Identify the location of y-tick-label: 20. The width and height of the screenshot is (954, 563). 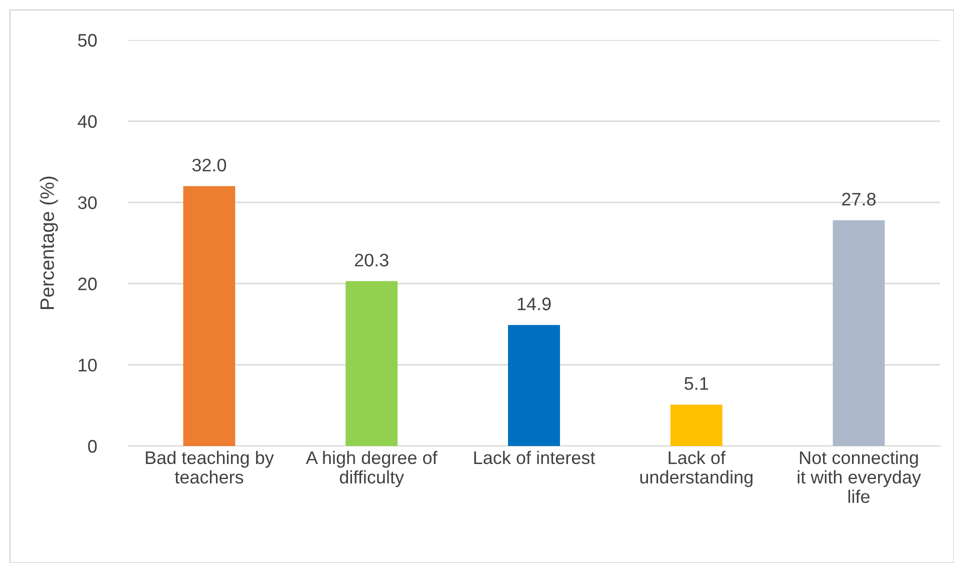
(87, 284).